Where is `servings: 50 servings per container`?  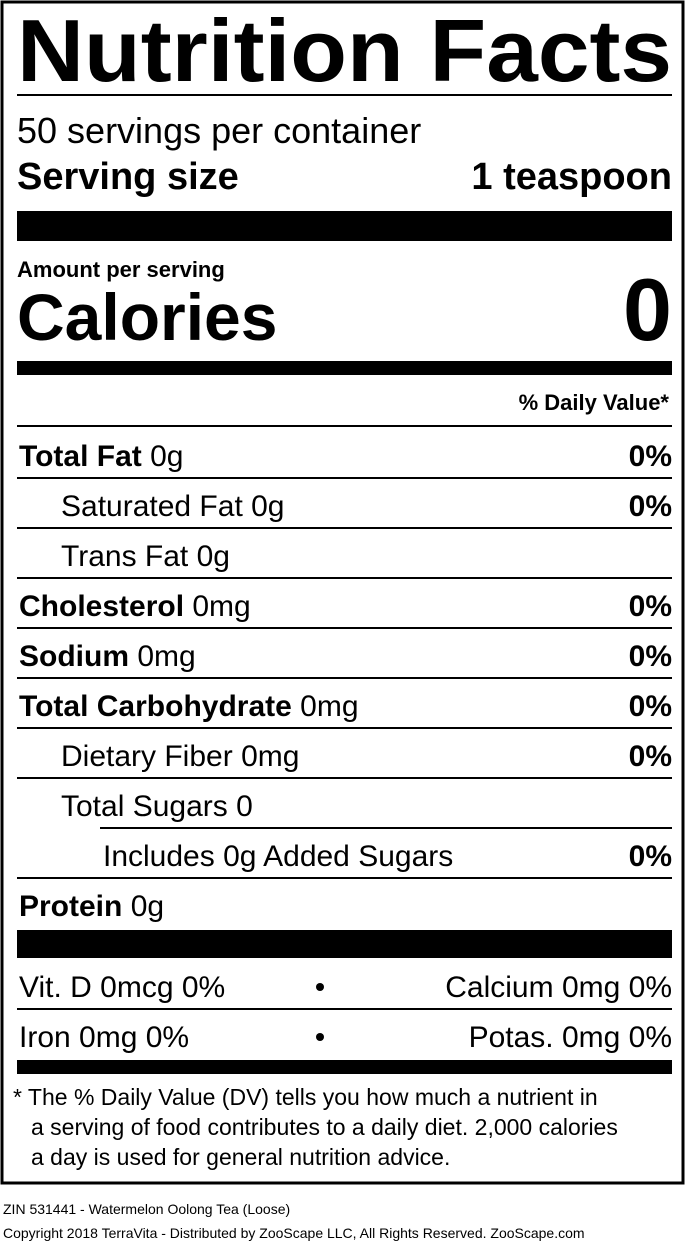 servings: 50 servings per container is located at coordinates (219, 130).